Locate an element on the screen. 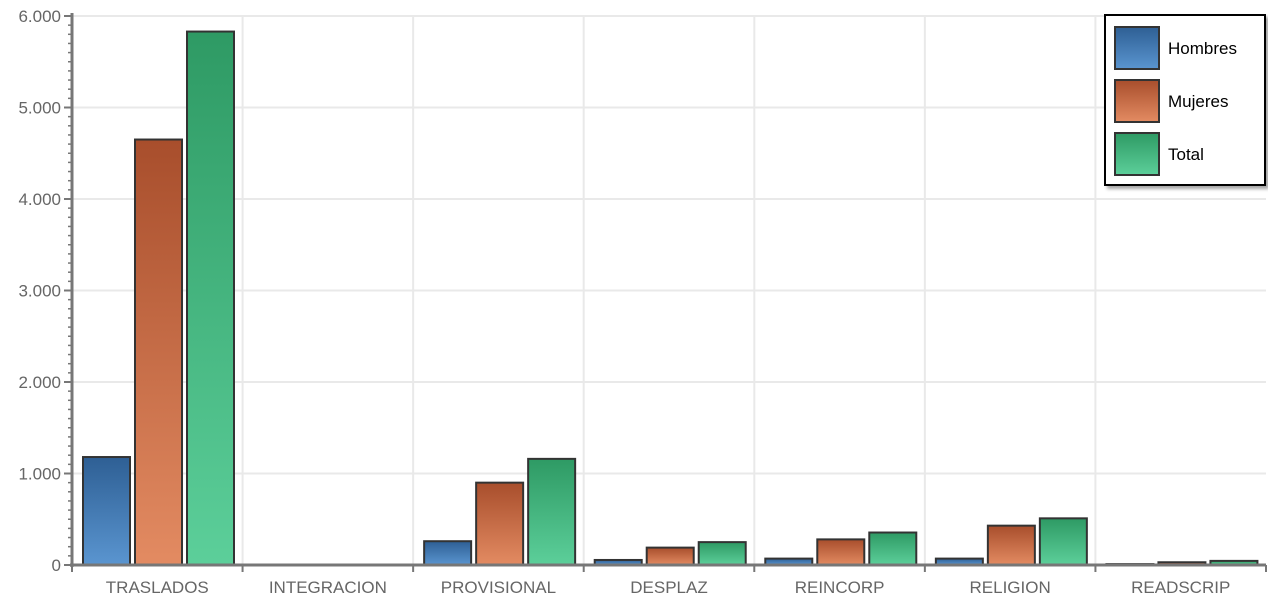 This screenshot has height=599, width=1268. y-tick-label: 6.000 is located at coordinates (39, 16).